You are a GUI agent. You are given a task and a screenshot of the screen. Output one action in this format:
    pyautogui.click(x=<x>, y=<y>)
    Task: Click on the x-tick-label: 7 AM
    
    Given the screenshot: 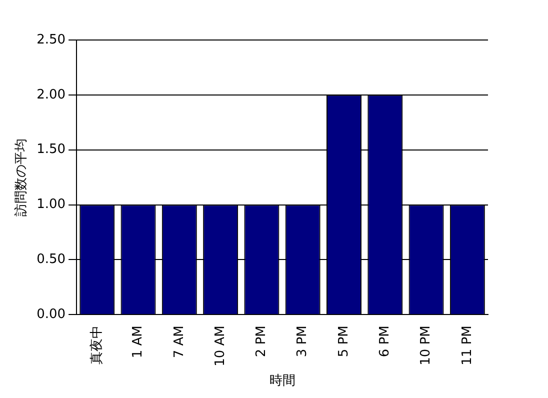 What is the action you would take?
    pyautogui.click(x=179, y=342)
    